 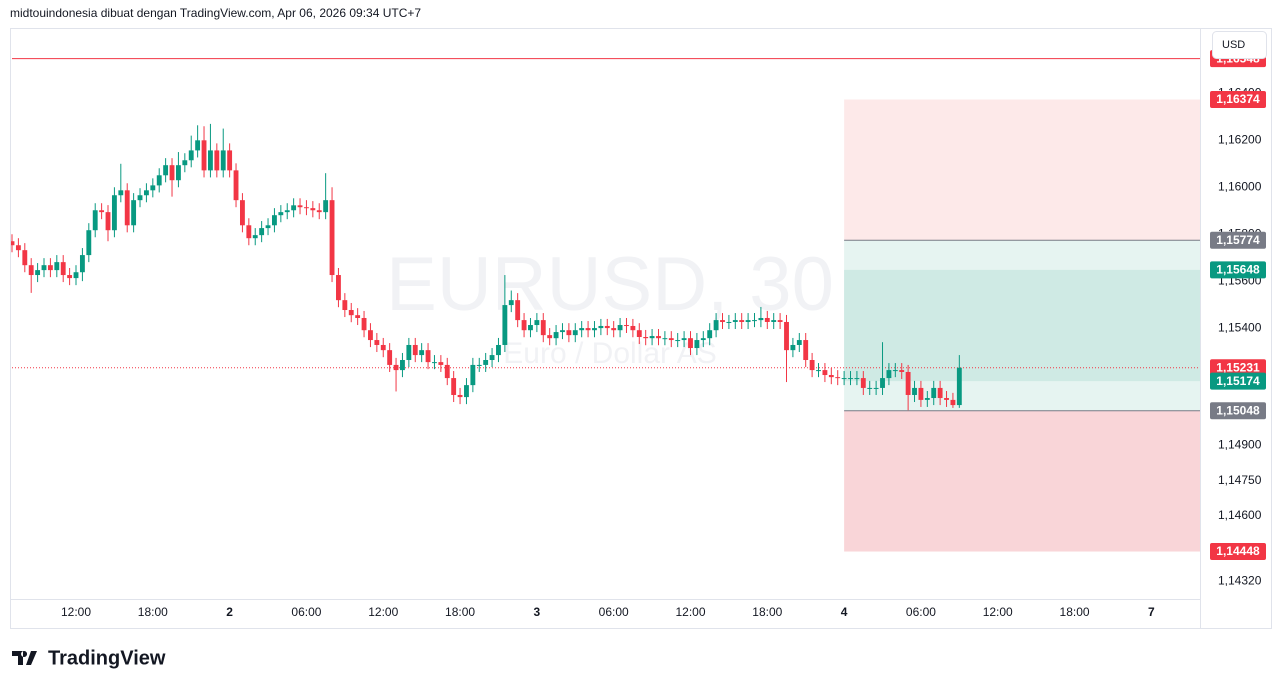 I want to click on logo-icon, so click(x=24, y=658).